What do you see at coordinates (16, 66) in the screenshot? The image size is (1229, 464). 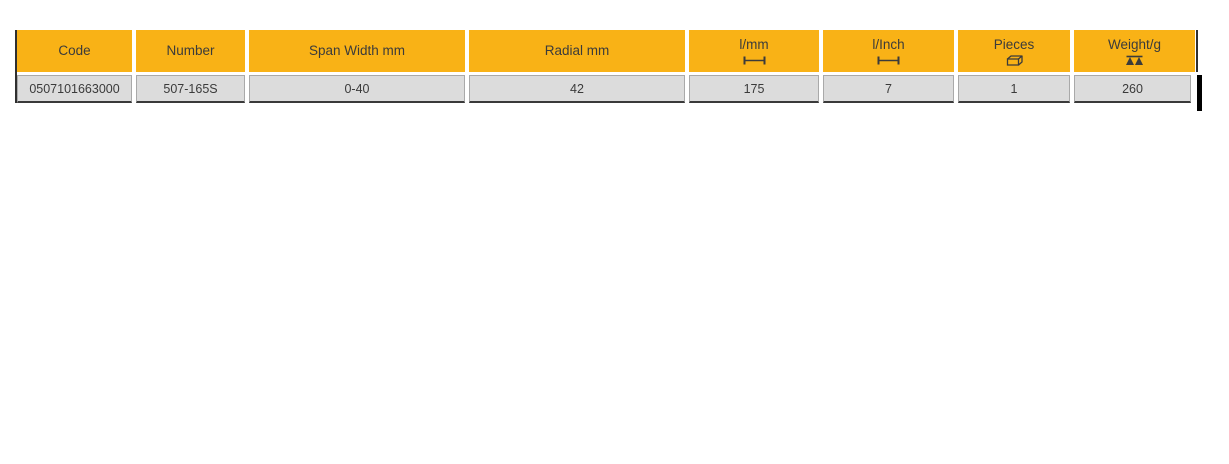 I see `table-left-rule` at bounding box center [16, 66].